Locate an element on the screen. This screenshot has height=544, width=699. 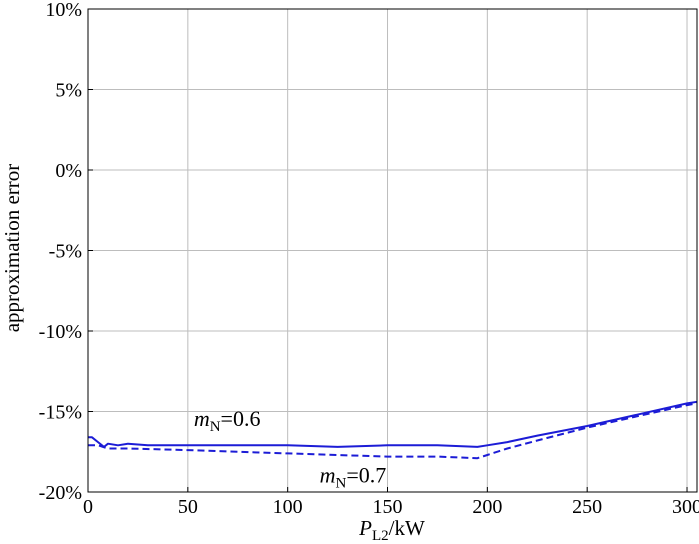
x-tick-label: 300 is located at coordinates (685, 507).